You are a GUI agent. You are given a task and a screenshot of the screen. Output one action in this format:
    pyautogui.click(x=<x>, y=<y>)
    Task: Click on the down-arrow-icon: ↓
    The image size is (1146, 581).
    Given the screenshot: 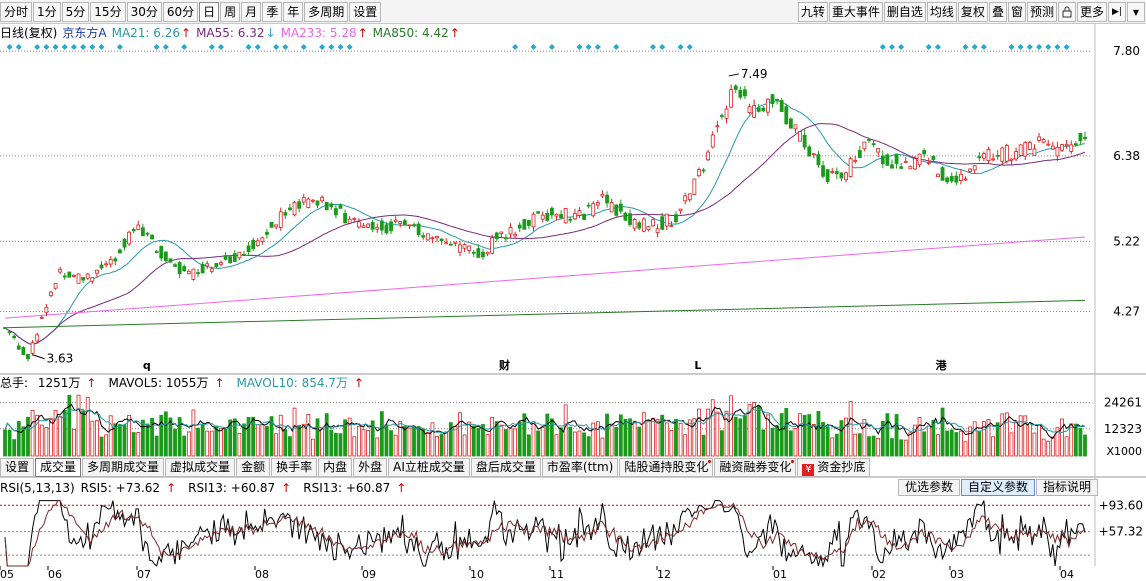 What is the action you would take?
    pyautogui.click(x=270, y=33)
    